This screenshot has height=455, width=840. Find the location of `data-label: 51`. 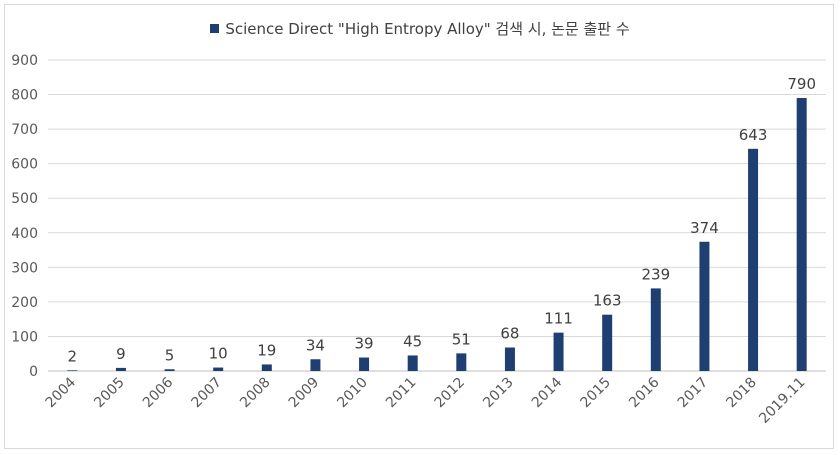

data-label: 51 is located at coordinates (461, 339).